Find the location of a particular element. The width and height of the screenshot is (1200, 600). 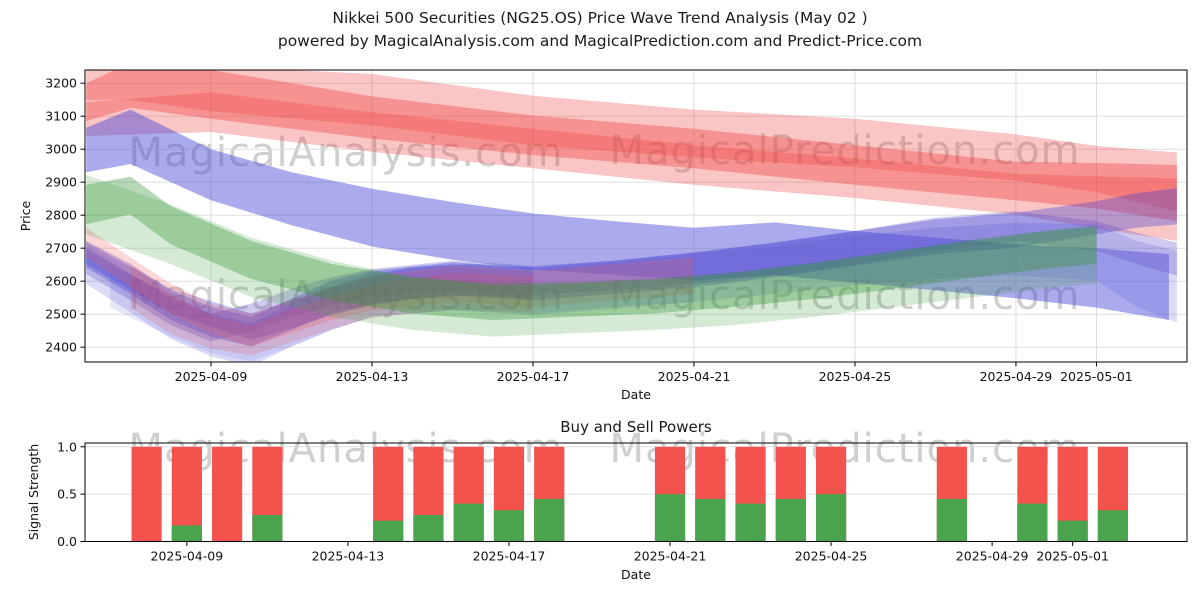

y-tick-label: 2600 is located at coordinates (61, 281).